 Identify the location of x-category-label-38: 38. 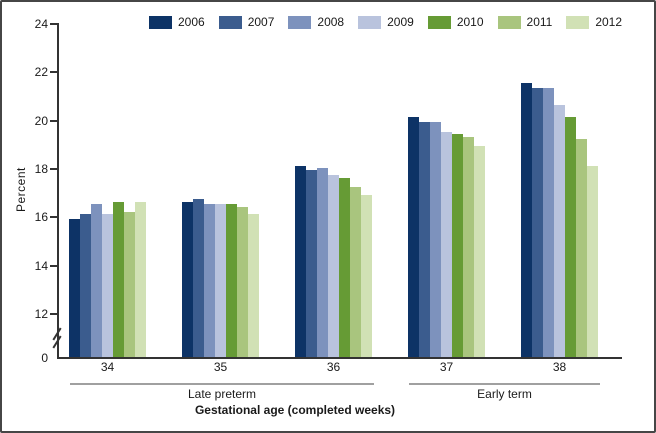
(559, 367).